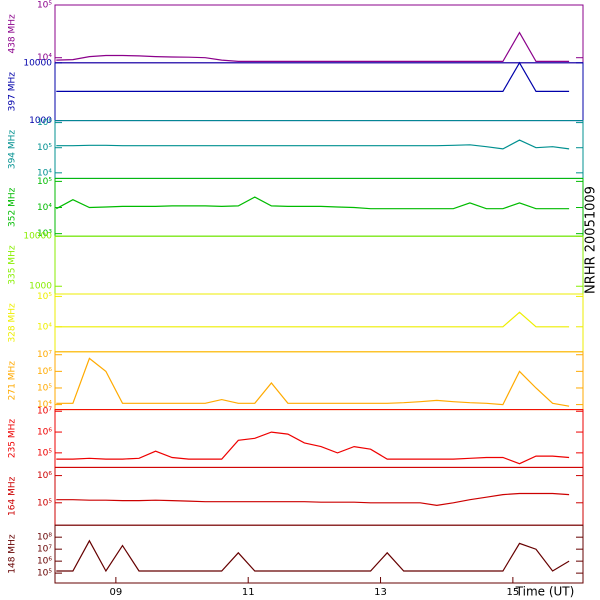 Image resolution: width=600 pixels, height=600 pixels. Describe the element at coordinates (591, 240) in the screenshot. I see `side-label: NRHR 20051009` at that location.